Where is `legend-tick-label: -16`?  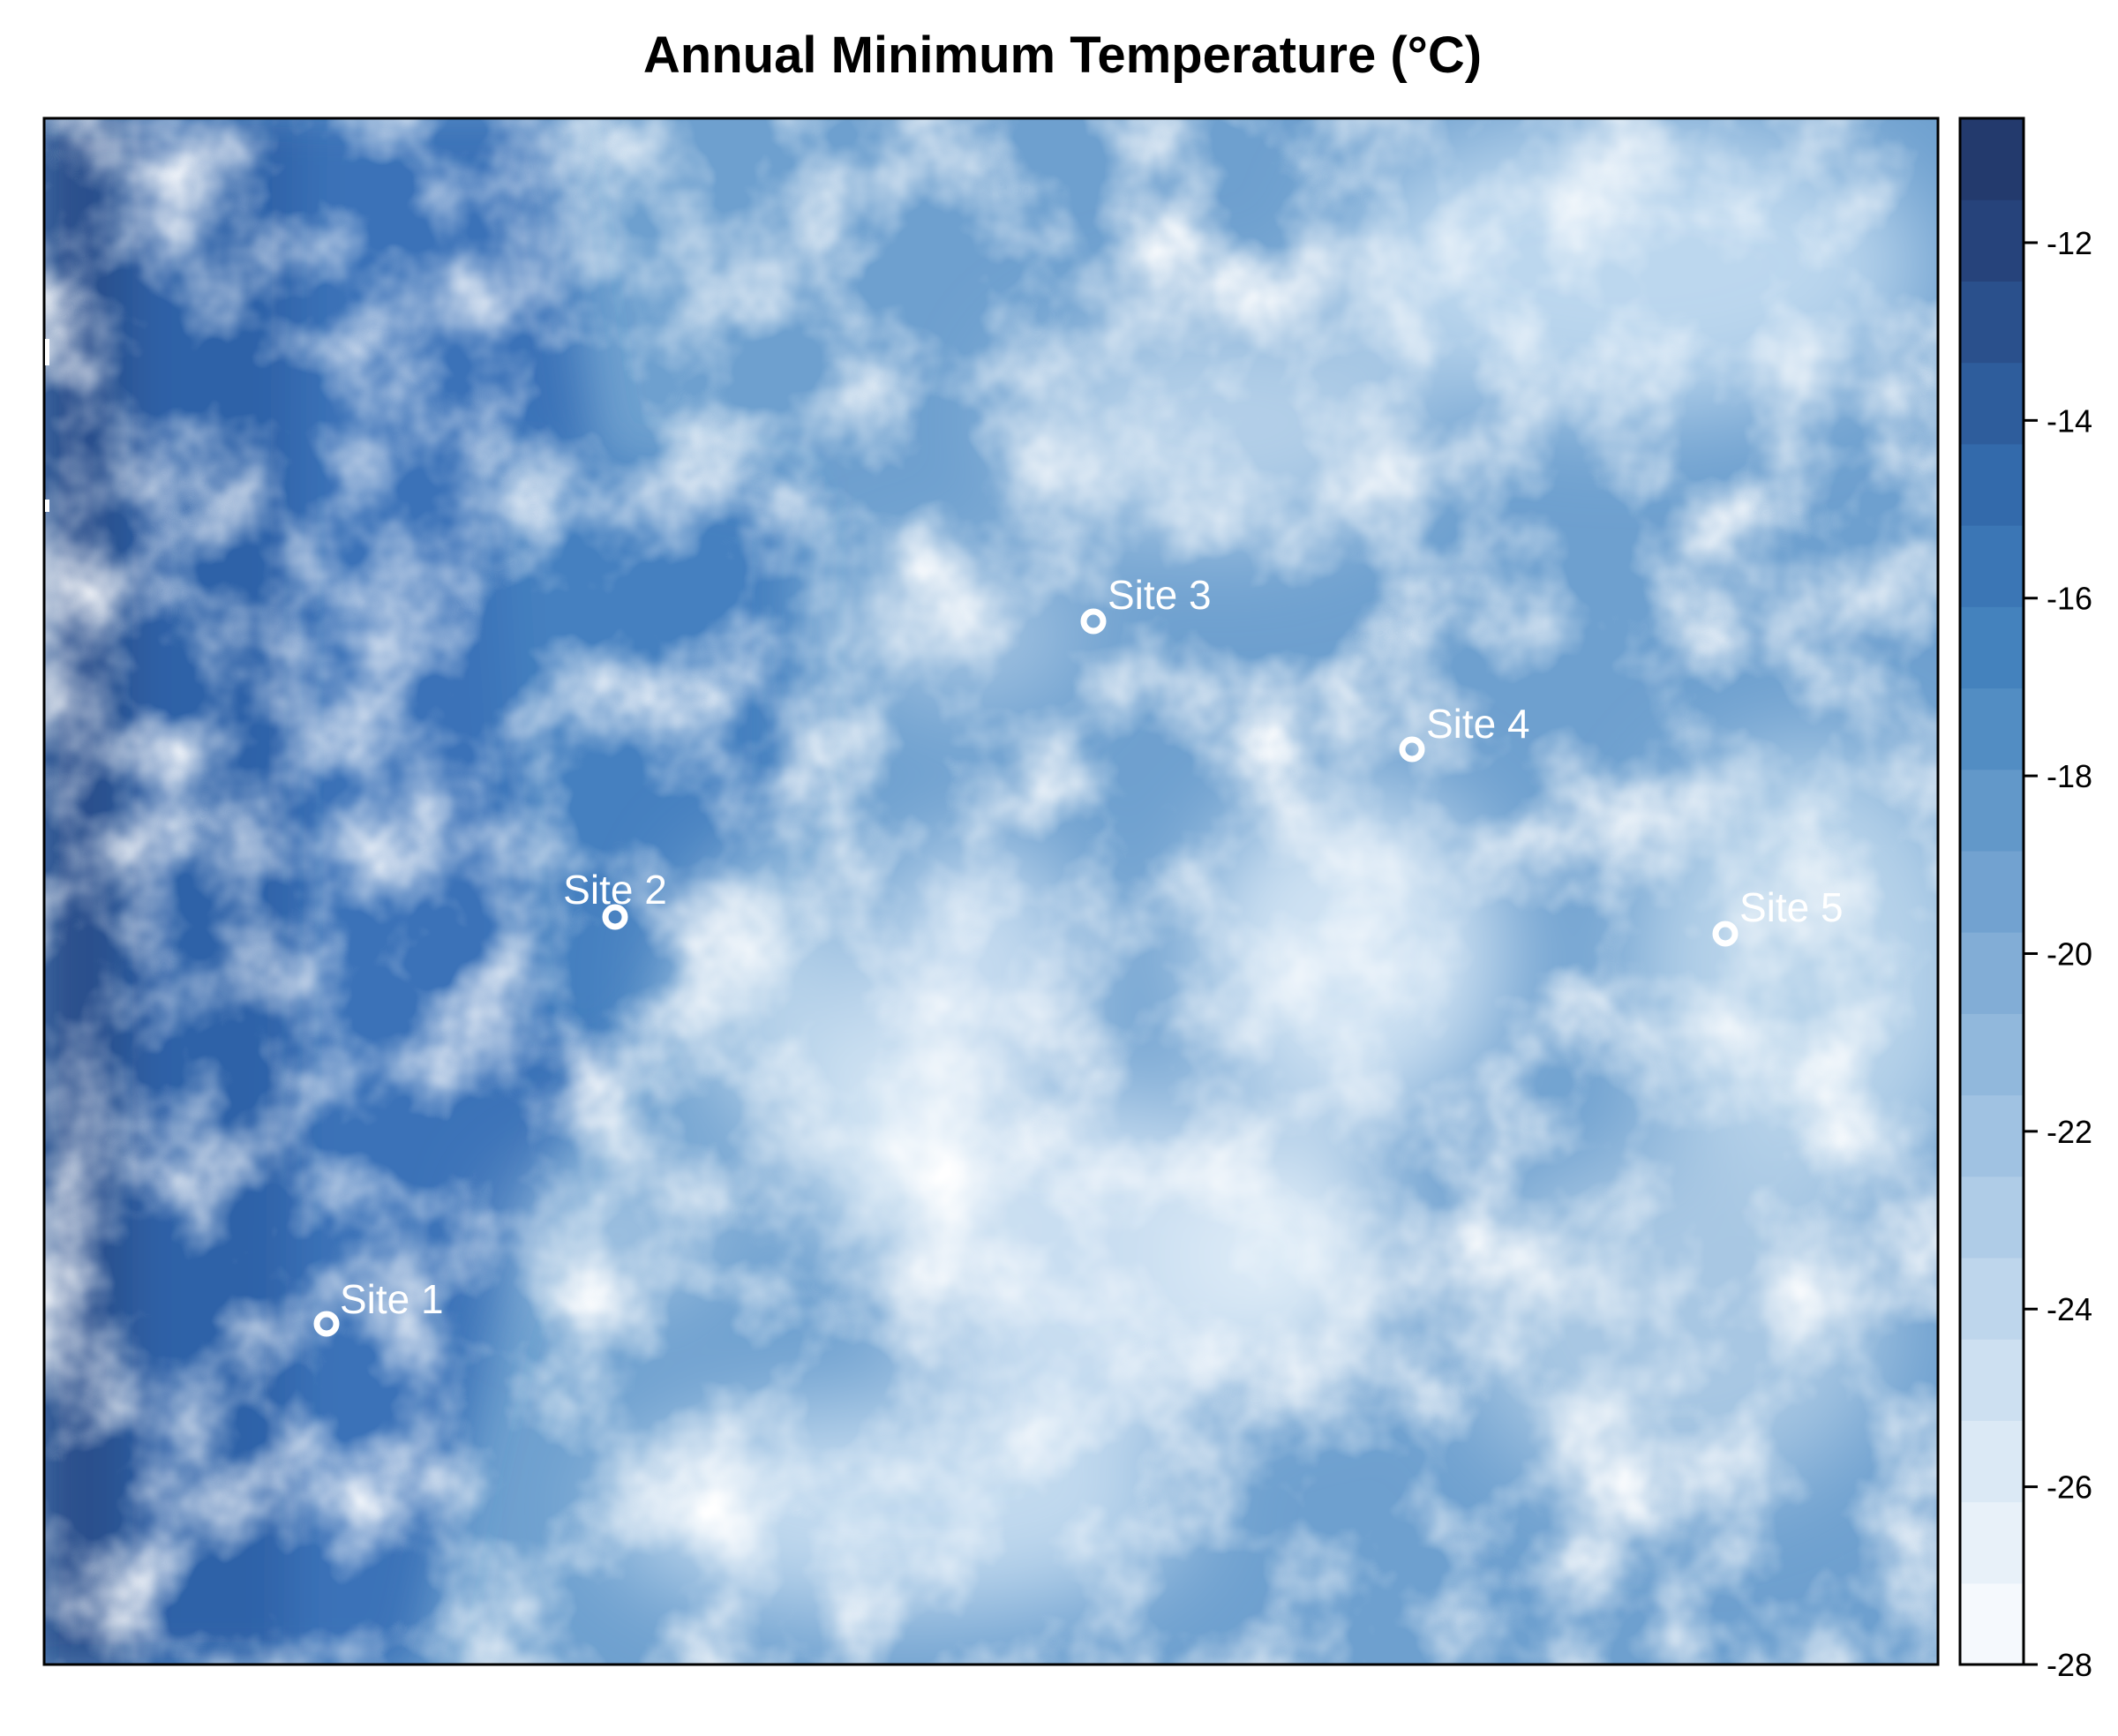
legend-tick-label: -16 is located at coordinates (2069, 599).